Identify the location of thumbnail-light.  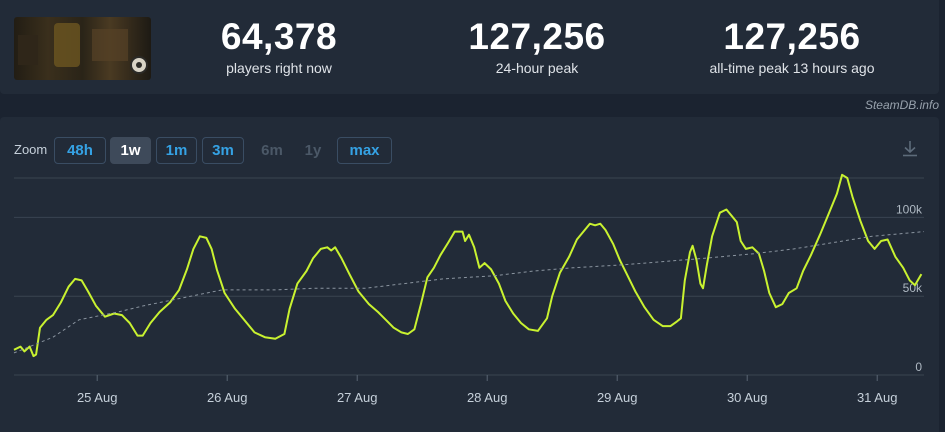
(110, 45).